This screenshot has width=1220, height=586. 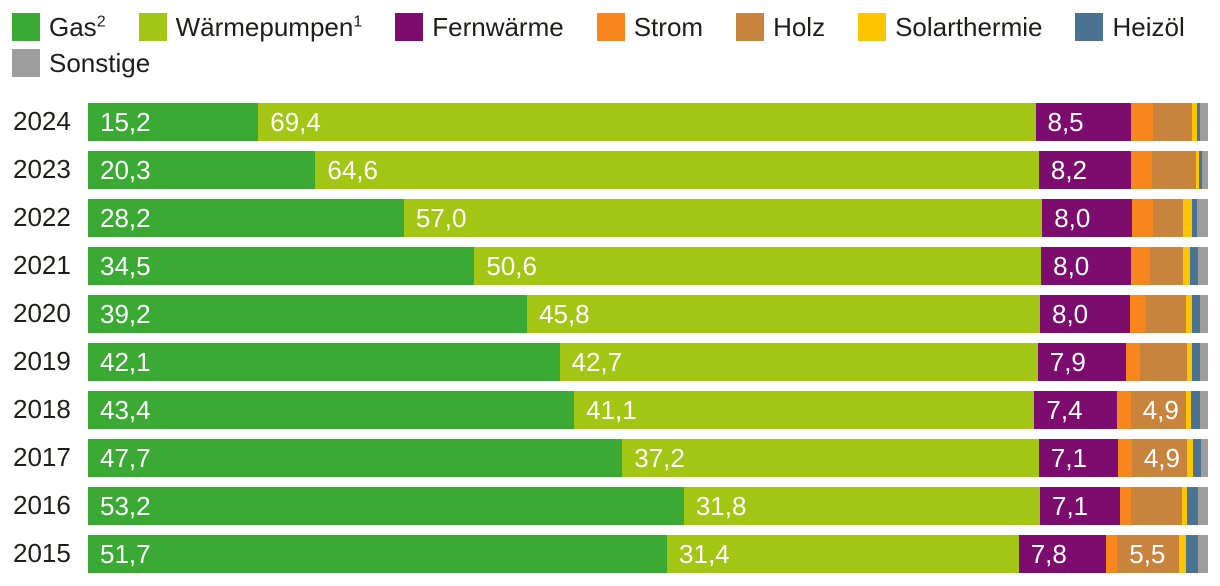 I want to click on bar-segment-holz: 5,5, so click(x=1148, y=554).